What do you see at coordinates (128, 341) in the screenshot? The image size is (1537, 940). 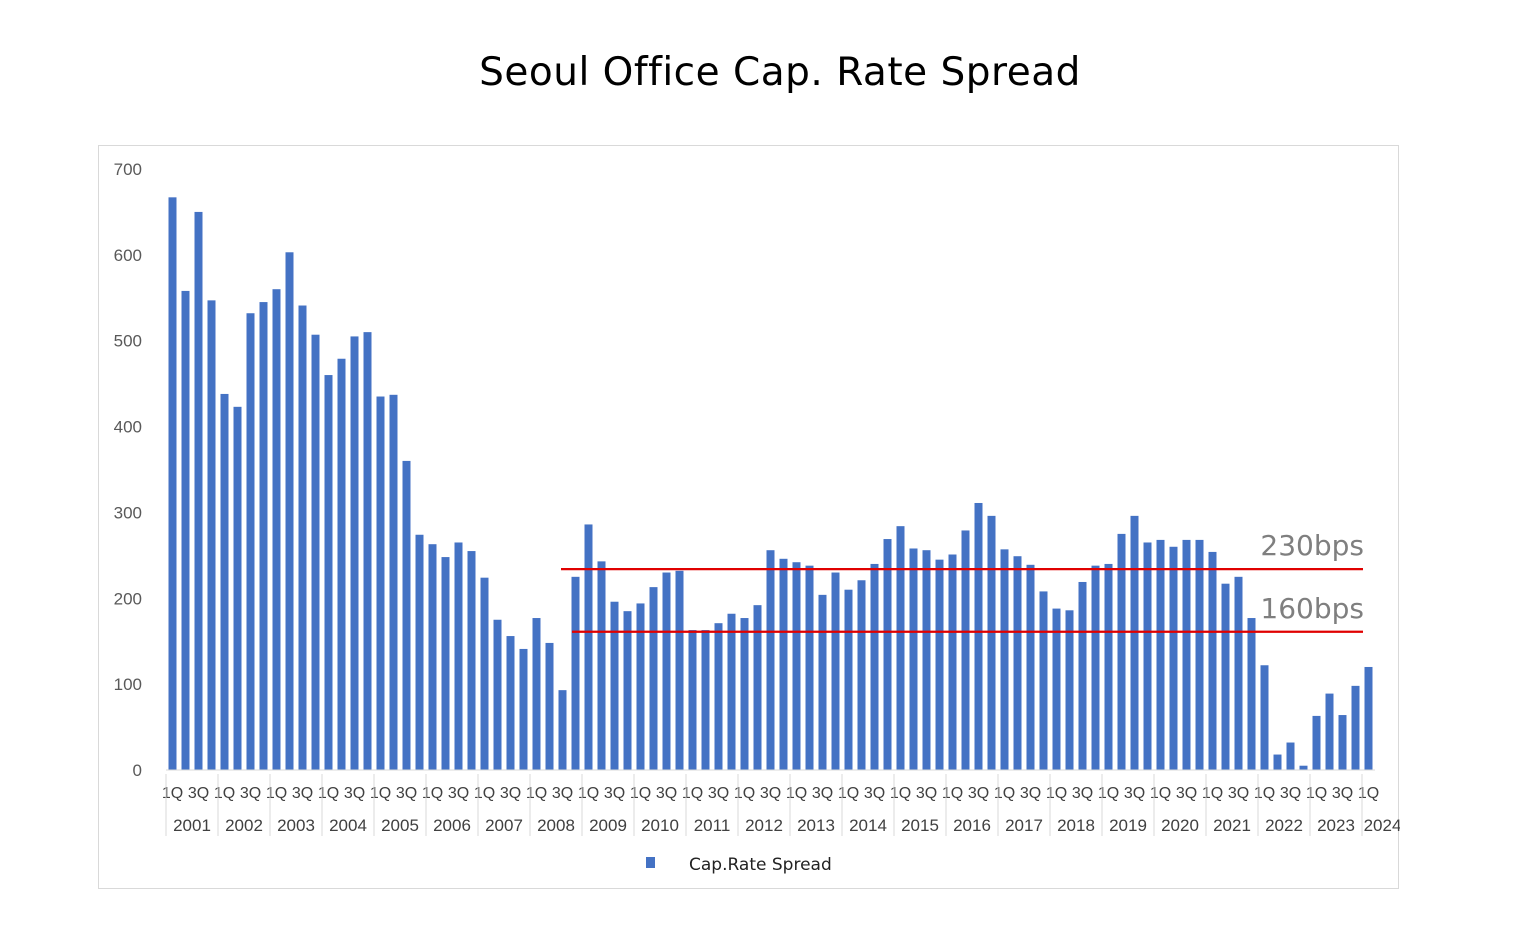 I see `y-tick-label: 500` at bounding box center [128, 341].